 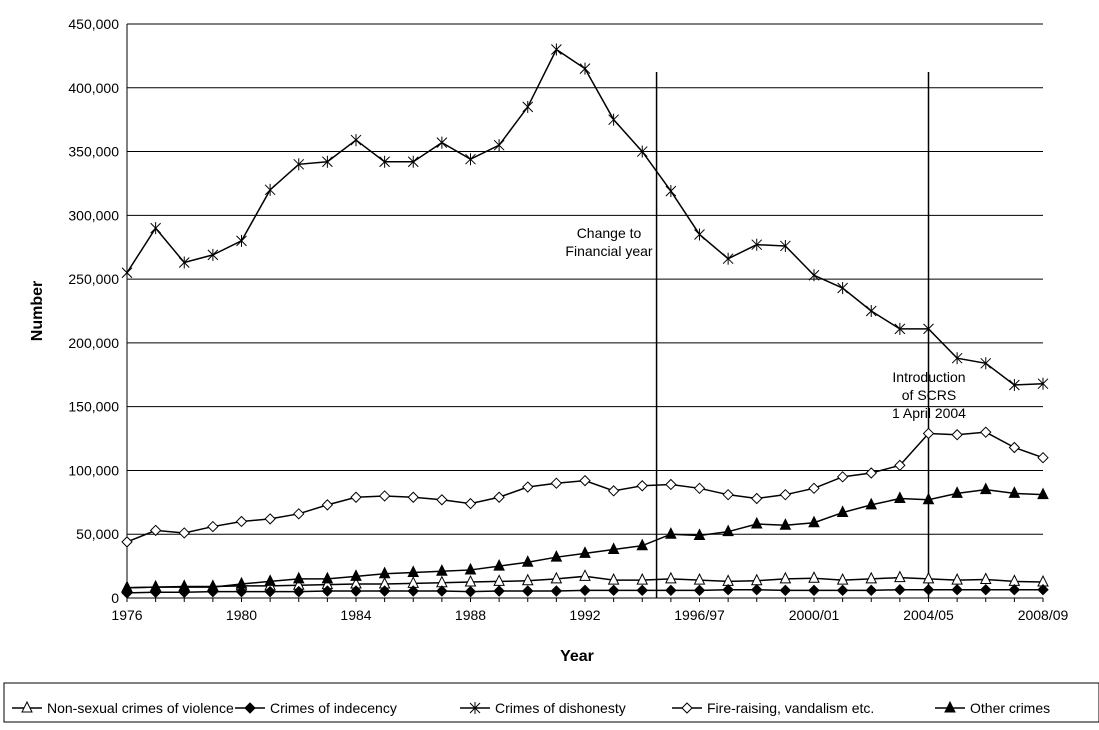 I want to click on y-tick-label: 300,000, so click(x=93, y=215).